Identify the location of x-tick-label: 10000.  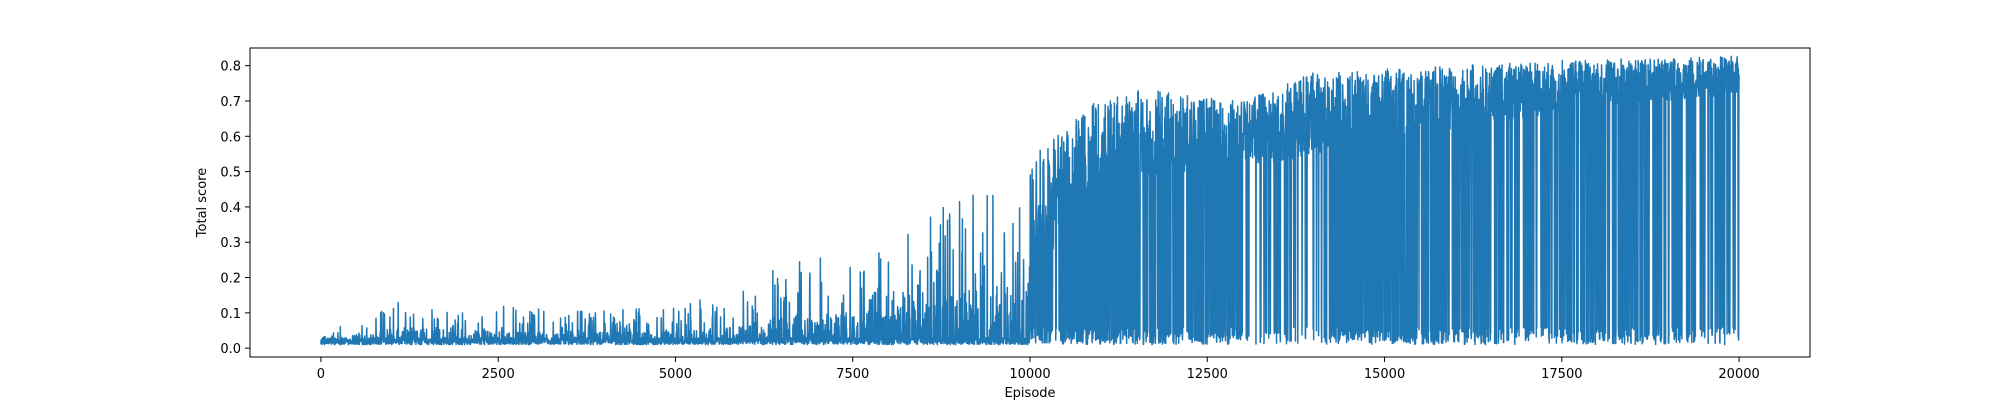
(1029, 374).